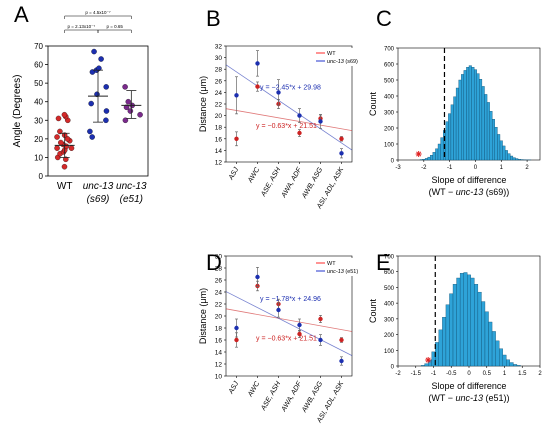  What do you see at coordinates (505, 374) in the screenshot?
I see `panel-e-xtick-label: 1` at bounding box center [505, 374].